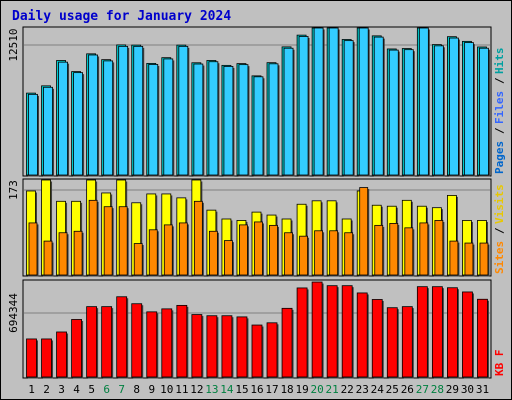 The image size is (512, 400). Describe the element at coordinates (407, 389) in the screenshot. I see `x-tick-label-day-26: 26` at that location.